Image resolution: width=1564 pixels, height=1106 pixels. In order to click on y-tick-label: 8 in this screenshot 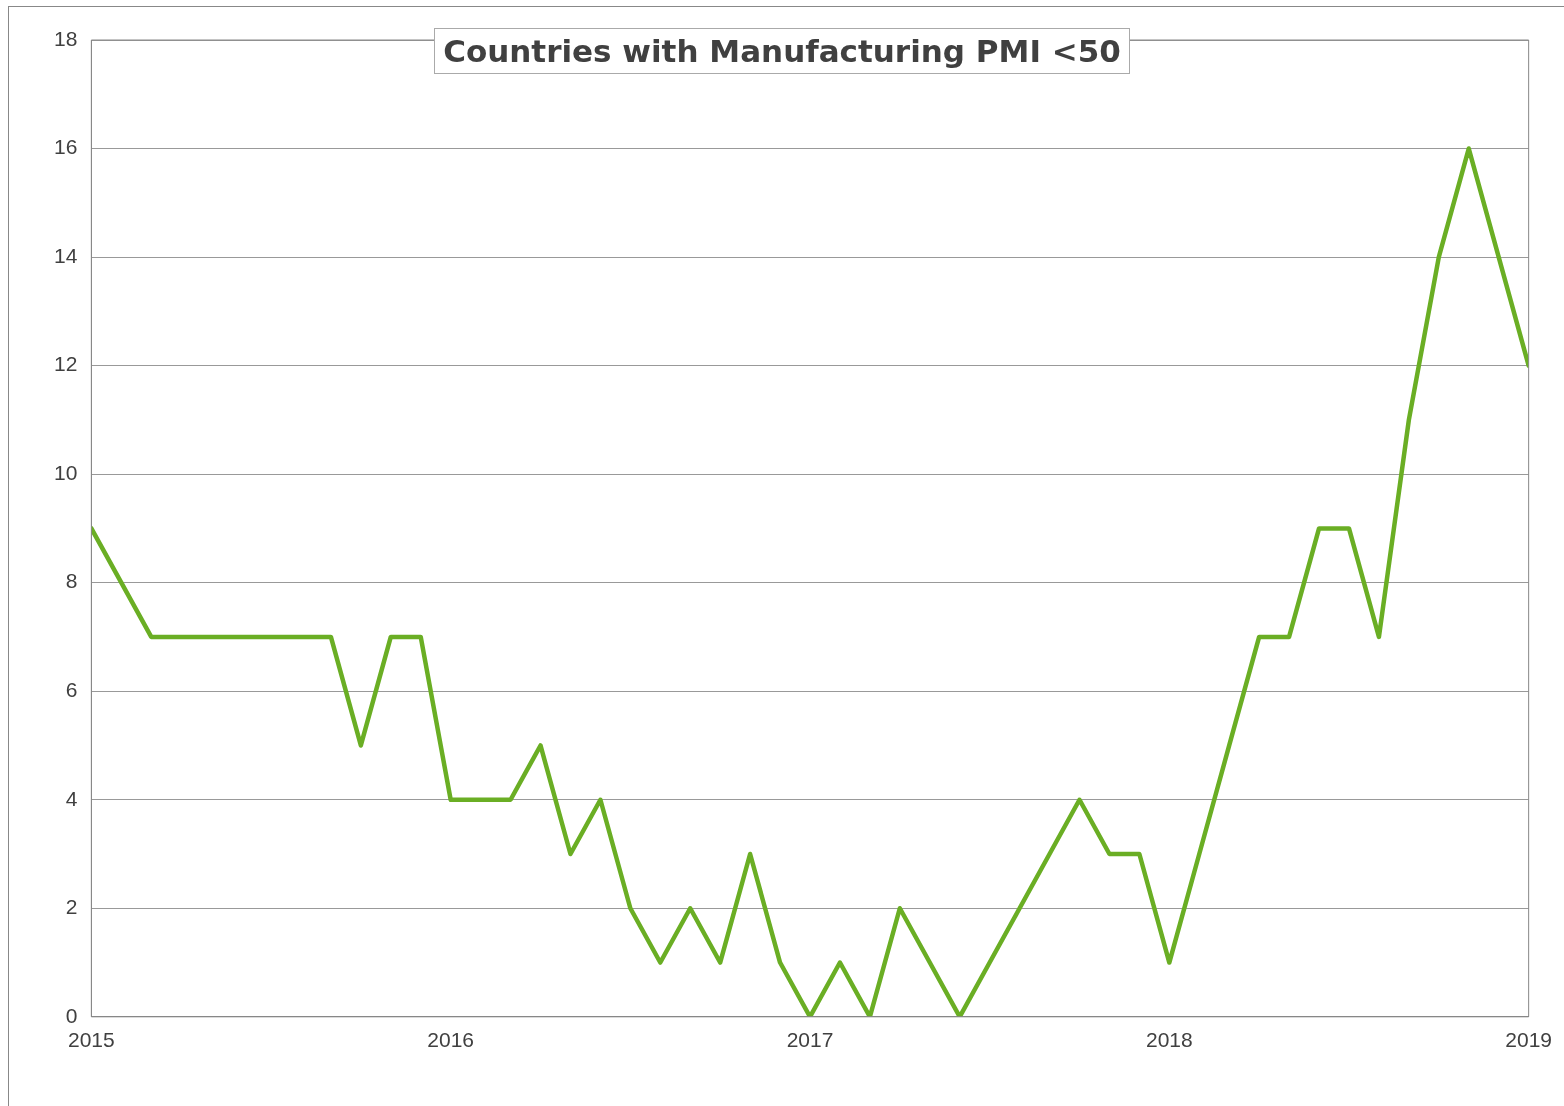, I will do `click(71, 581)`.